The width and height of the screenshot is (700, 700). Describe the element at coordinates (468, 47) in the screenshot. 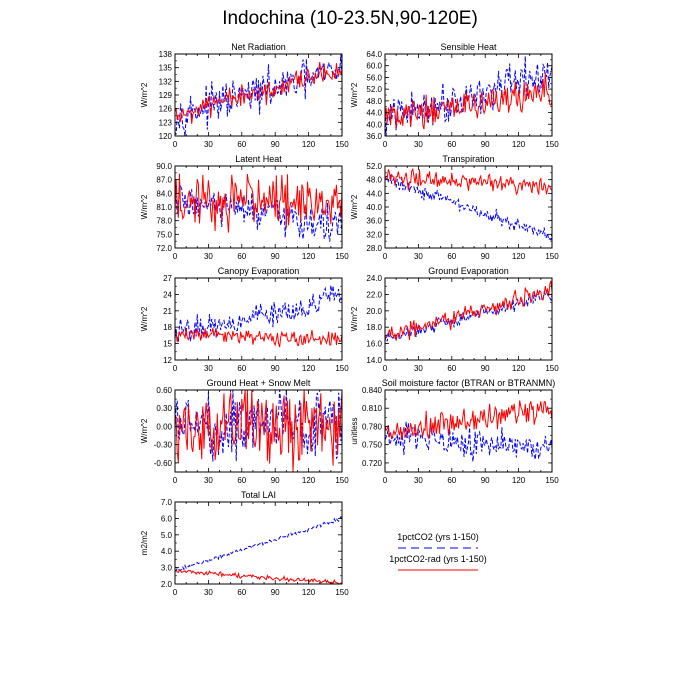

I see `panel-title: Sensible Heat` at that location.